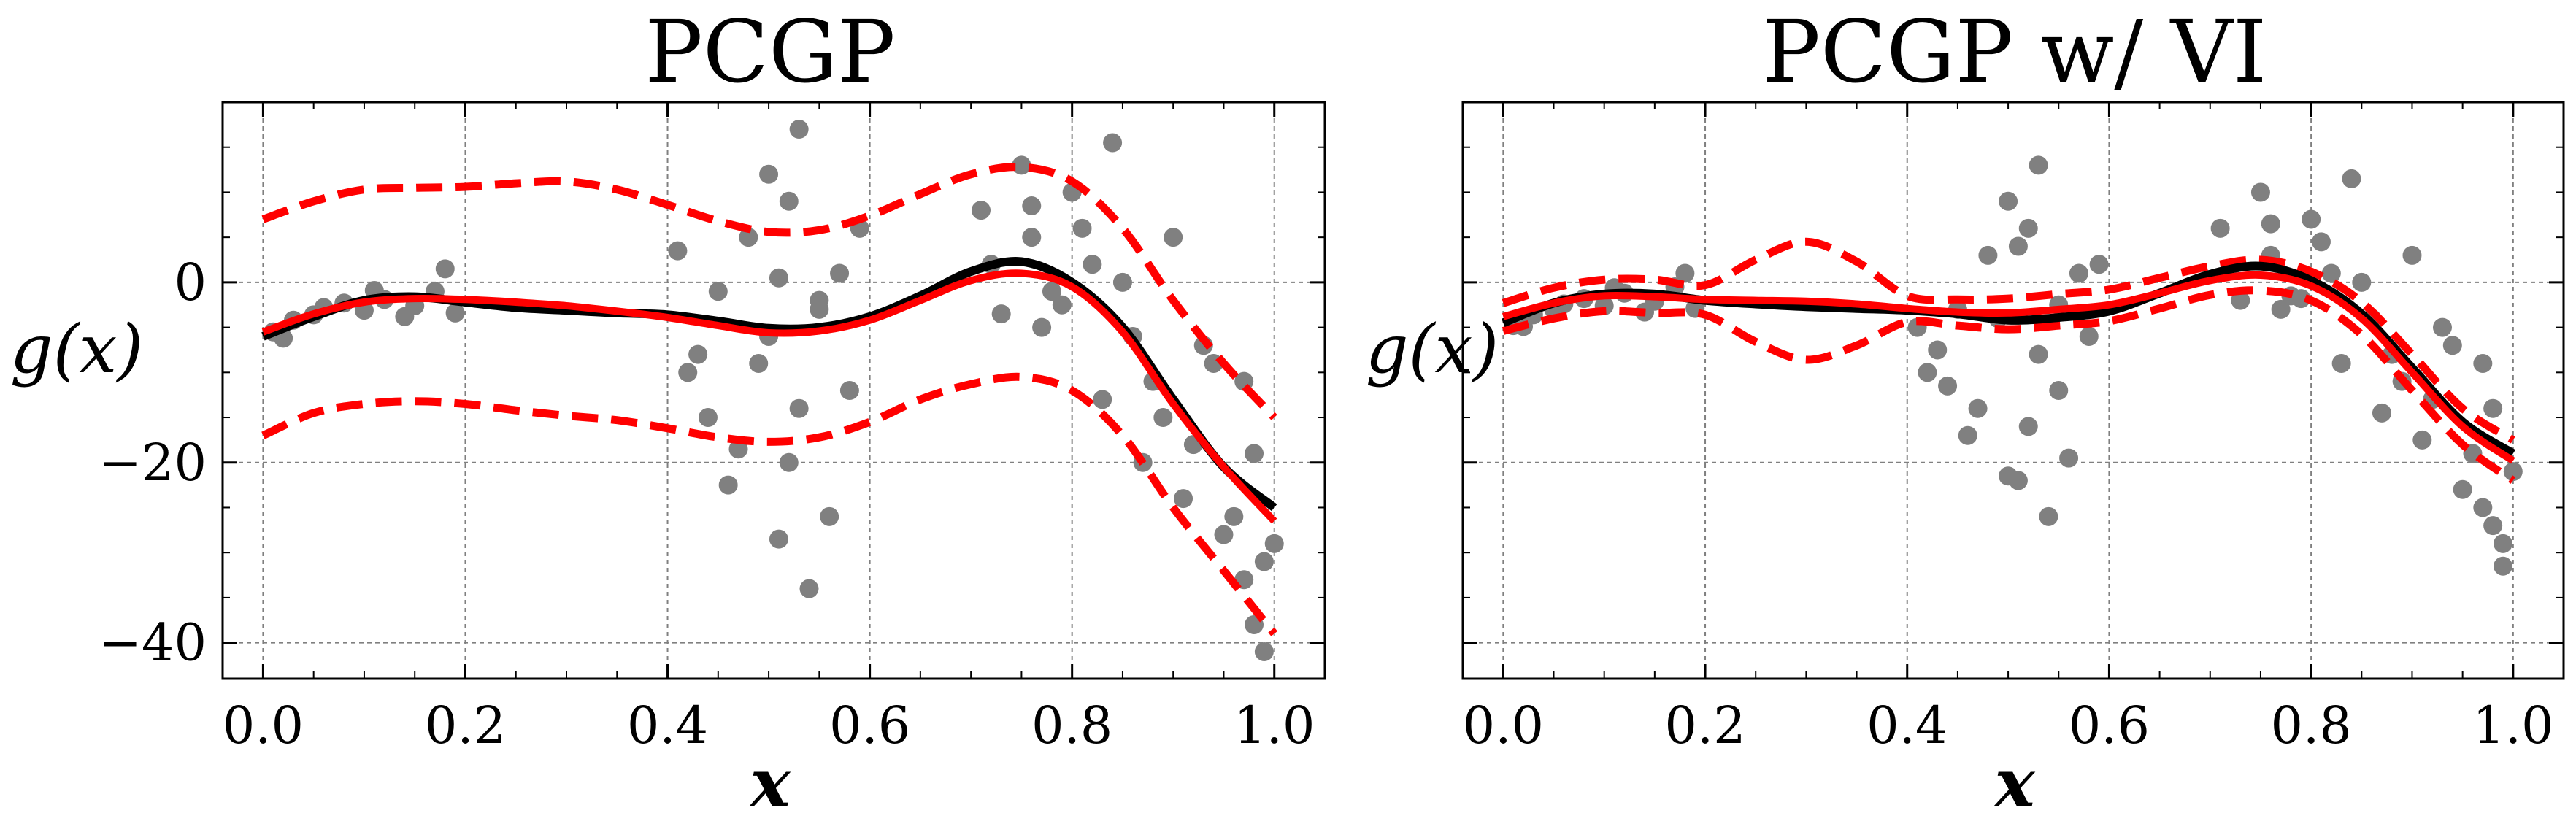 The width and height of the screenshot is (2576, 832). What do you see at coordinates (770, 784) in the screenshot?
I see `pcgp-xlabel: x` at bounding box center [770, 784].